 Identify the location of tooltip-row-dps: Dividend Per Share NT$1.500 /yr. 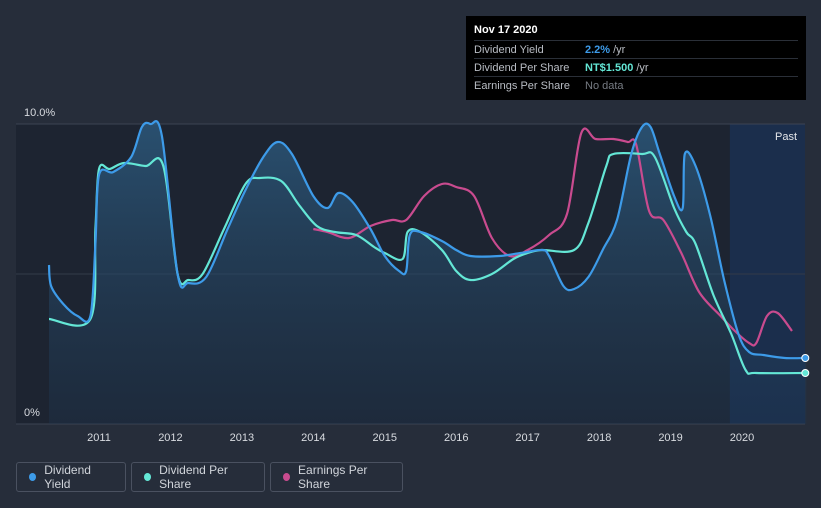
(636, 67).